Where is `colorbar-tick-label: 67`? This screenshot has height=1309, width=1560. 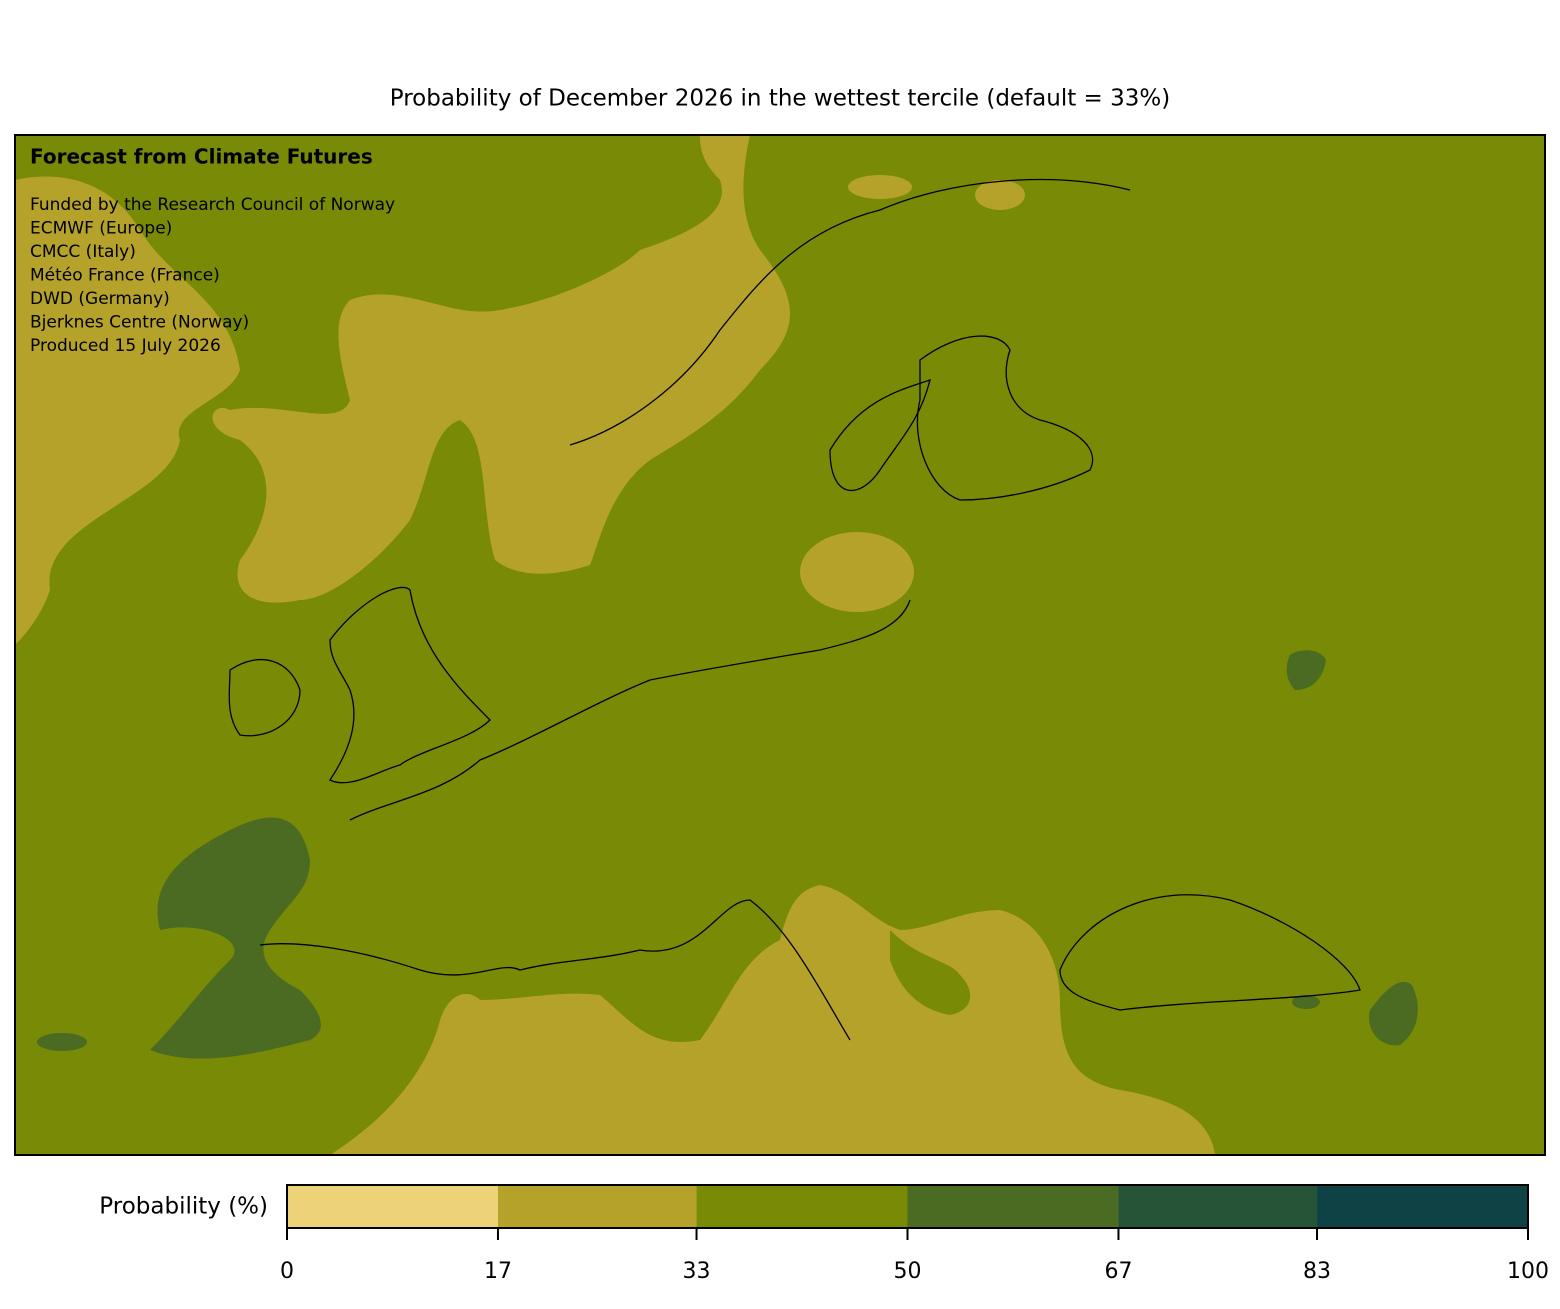 colorbar-tick-label: 67 is located at coordinates (1118, 1271).